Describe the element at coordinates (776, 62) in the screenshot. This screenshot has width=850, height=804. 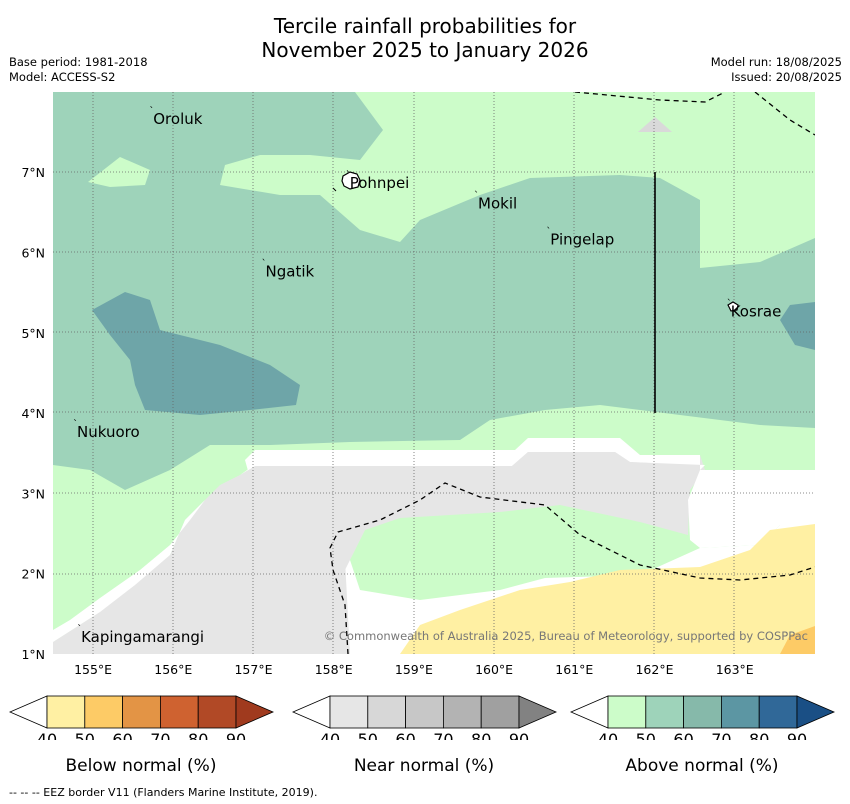
I see `model-run: Model run: 18/08/2025` at that location.